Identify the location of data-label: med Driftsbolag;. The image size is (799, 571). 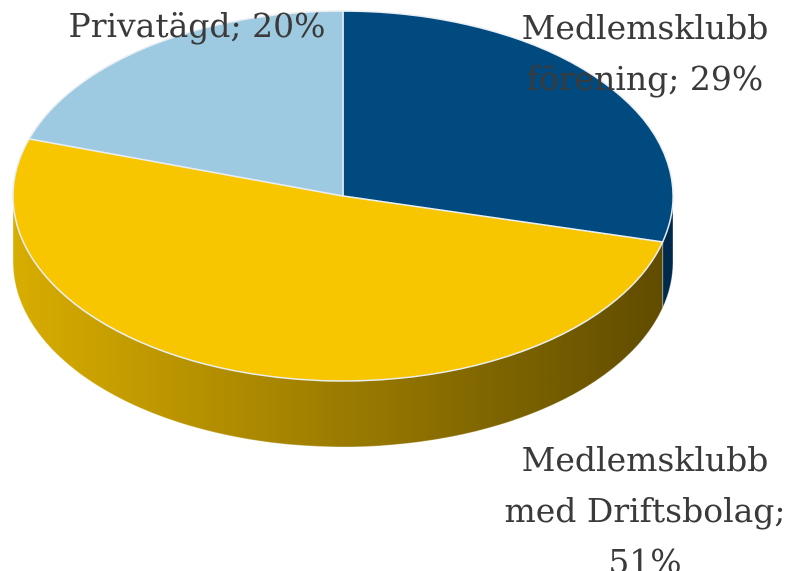
(644, 510).